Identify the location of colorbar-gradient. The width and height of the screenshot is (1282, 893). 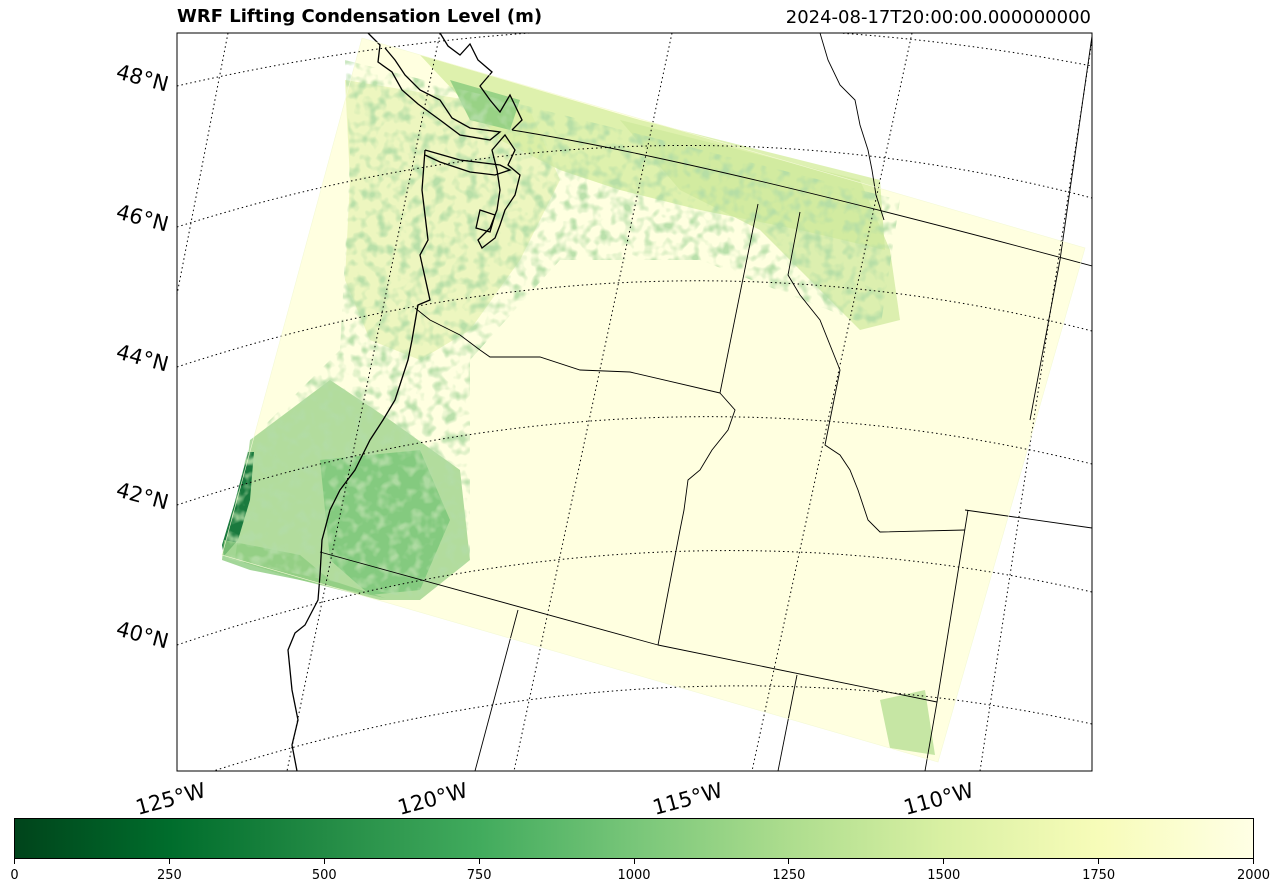
(634, 838).